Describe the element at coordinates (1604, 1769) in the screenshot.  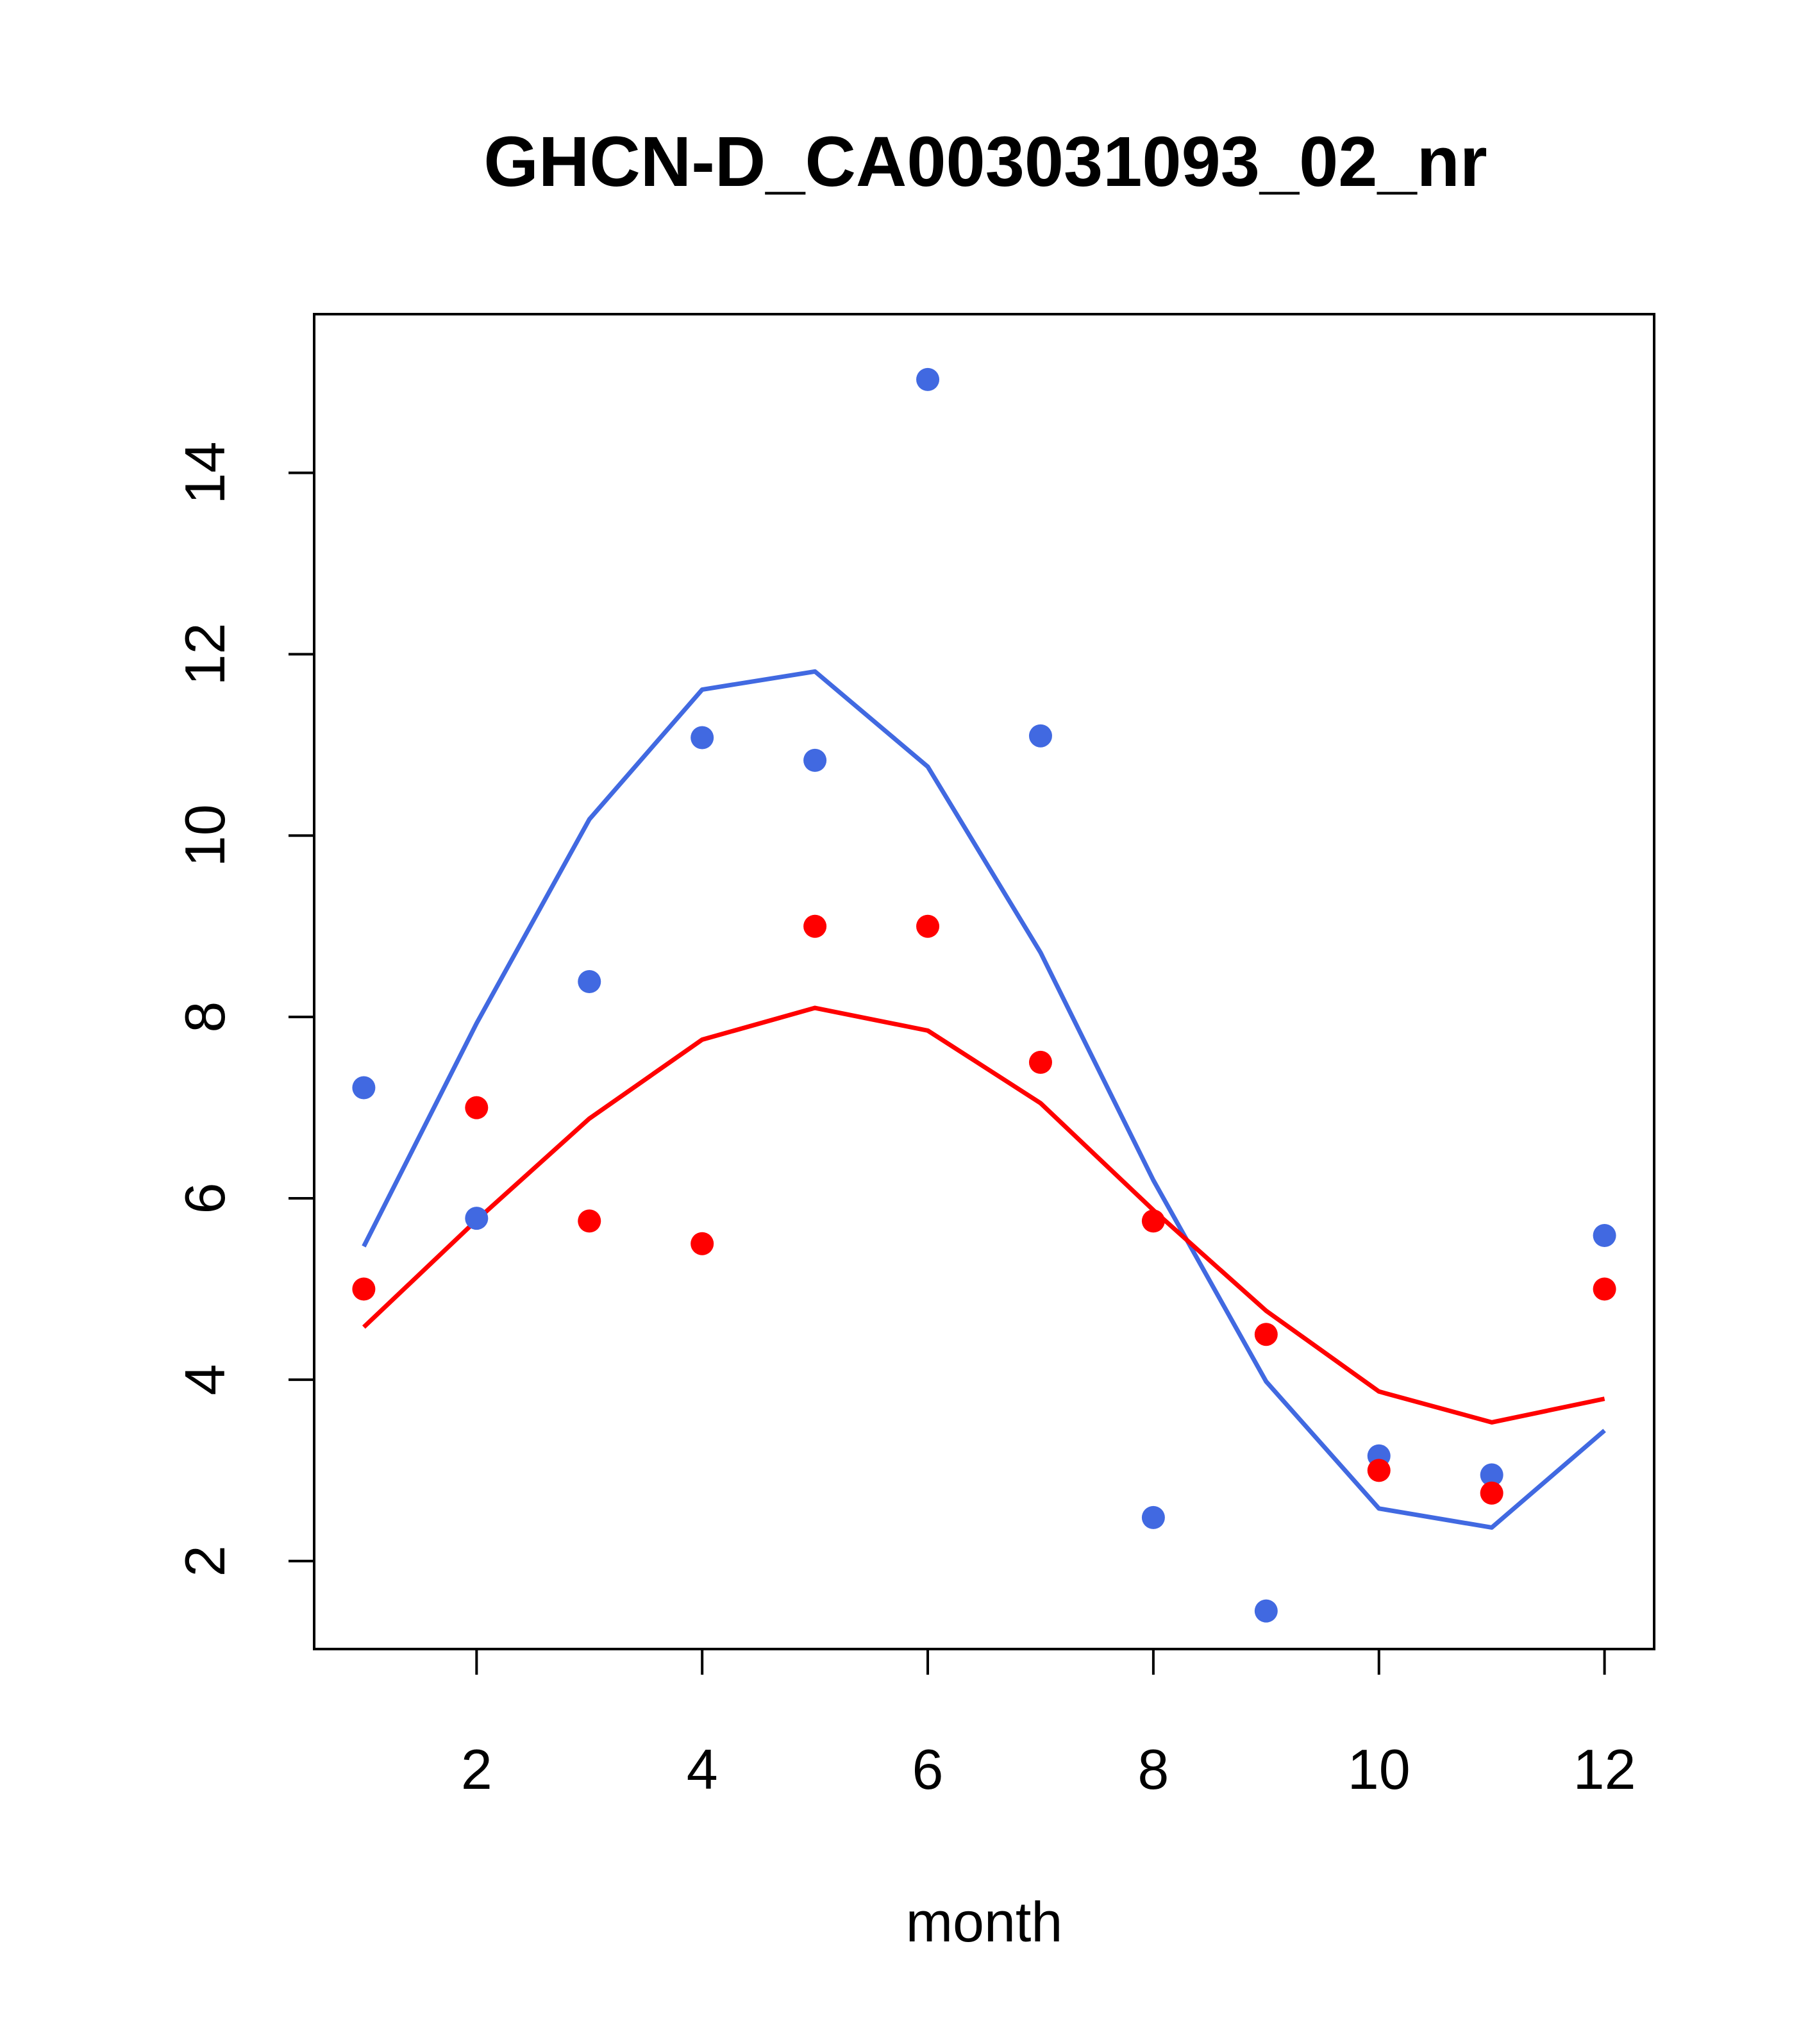
I see `x-tick-label-12: 12` at that location.